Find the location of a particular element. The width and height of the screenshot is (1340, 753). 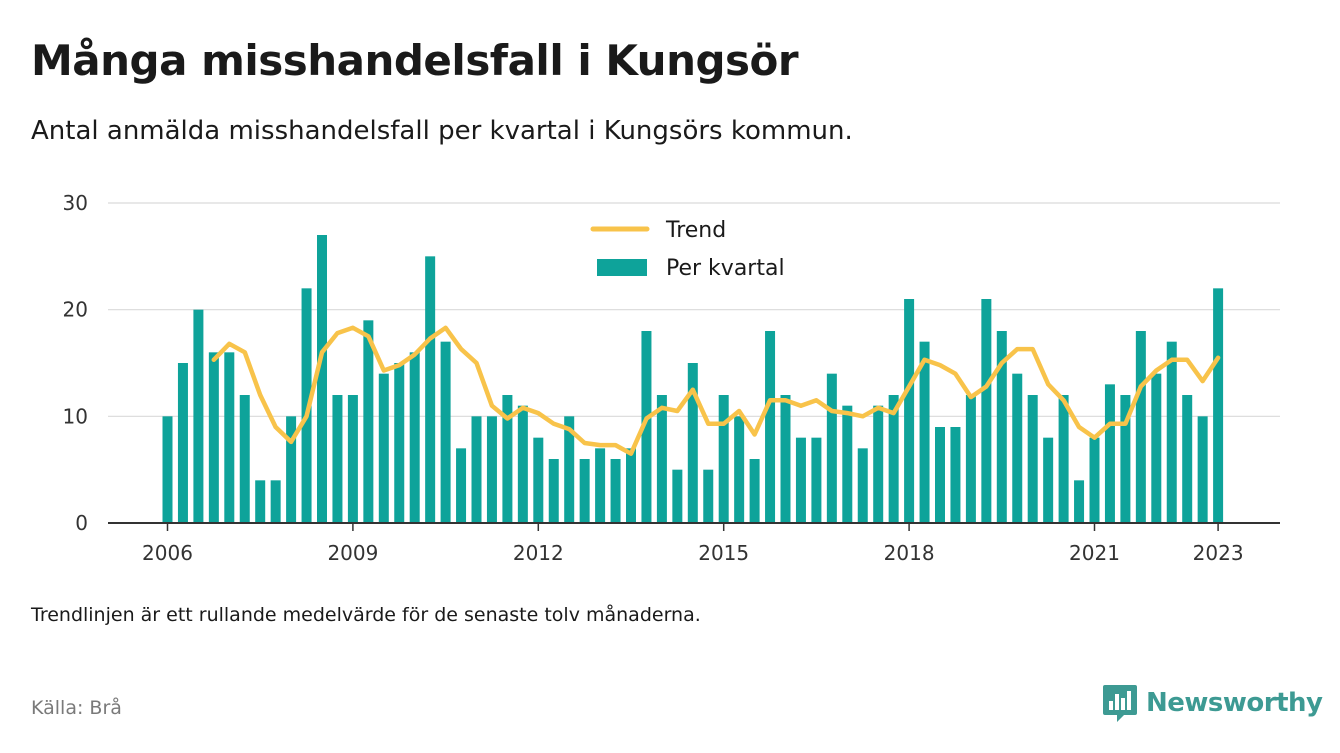

x-tick-label-2009: 2009 is located at coordinates (352, 553).